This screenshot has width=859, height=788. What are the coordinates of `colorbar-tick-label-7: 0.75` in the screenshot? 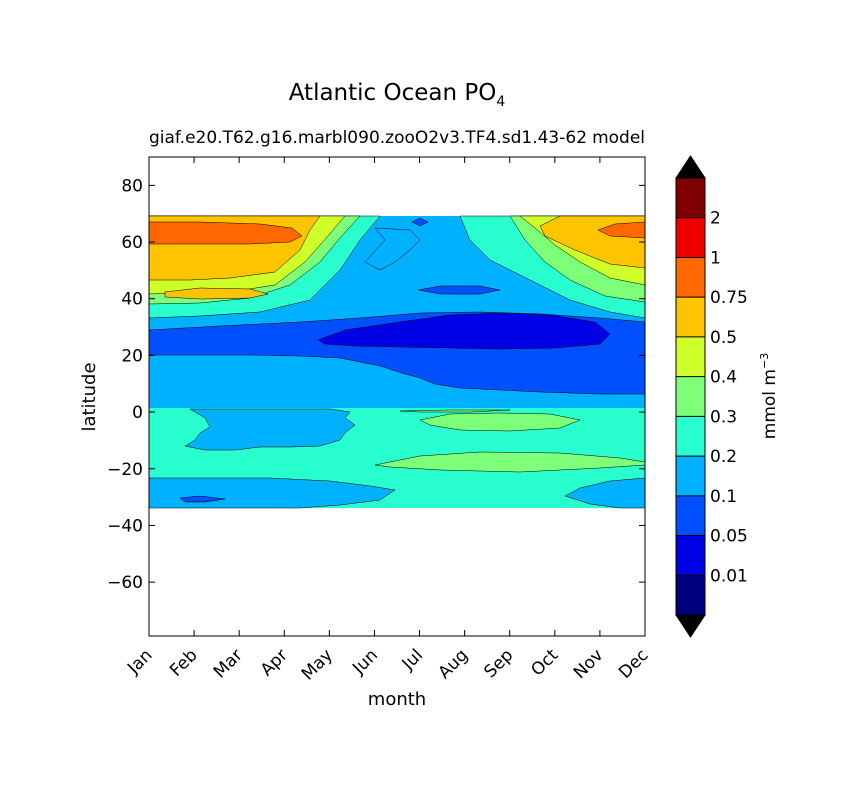 It's located at (729, 298).